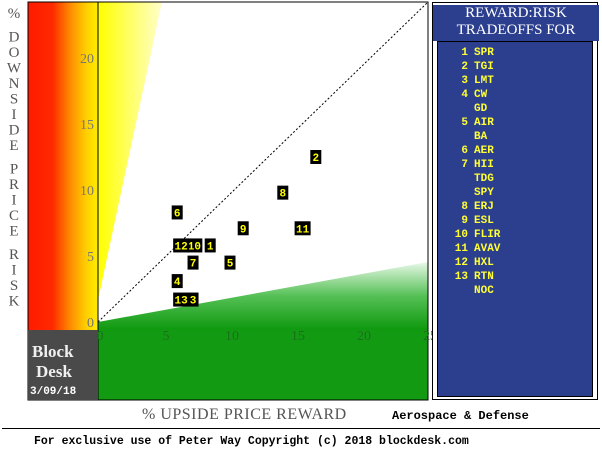 The image size is (602, 460). Describe the element at coordinates (484, 263) in the screenshot. I see `legend-ticker: HXL` at that location.